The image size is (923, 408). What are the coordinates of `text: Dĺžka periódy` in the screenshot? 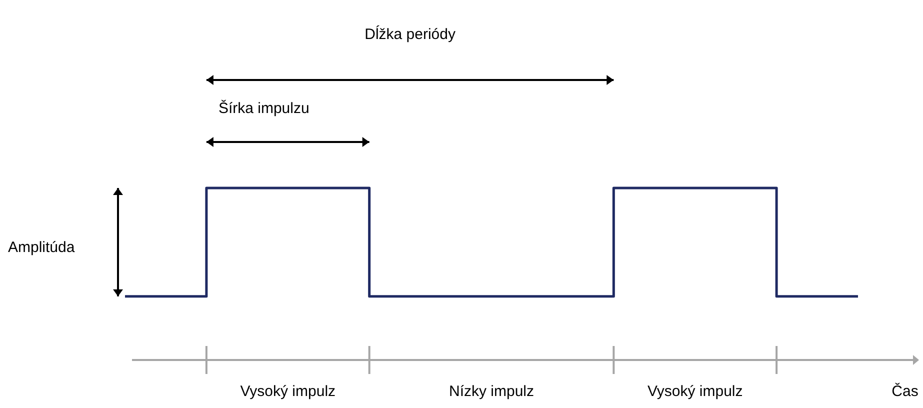 It's located at (410, 34).